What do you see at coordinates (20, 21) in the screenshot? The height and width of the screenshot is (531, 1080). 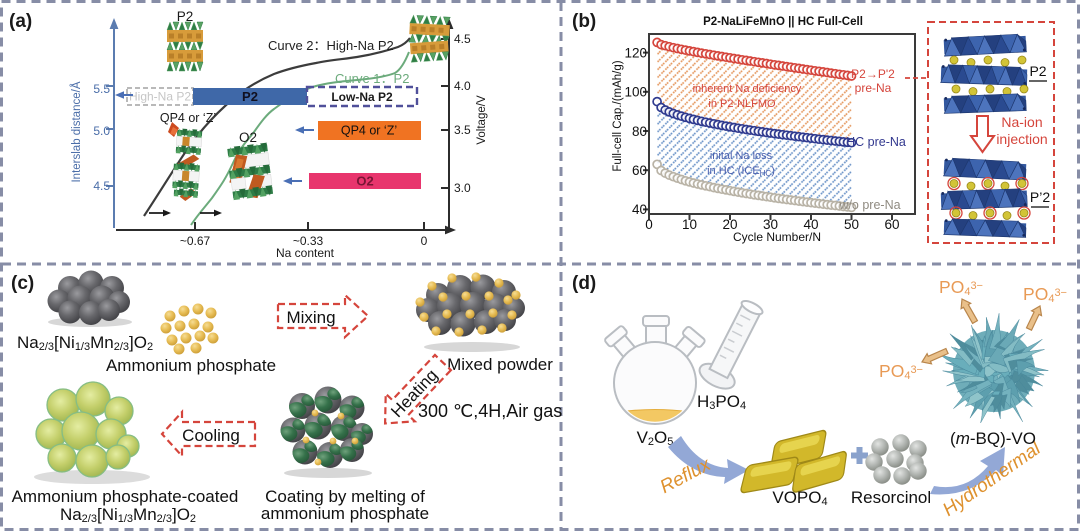 I see `svg-text: (a)` at bounding box center [20, 21].